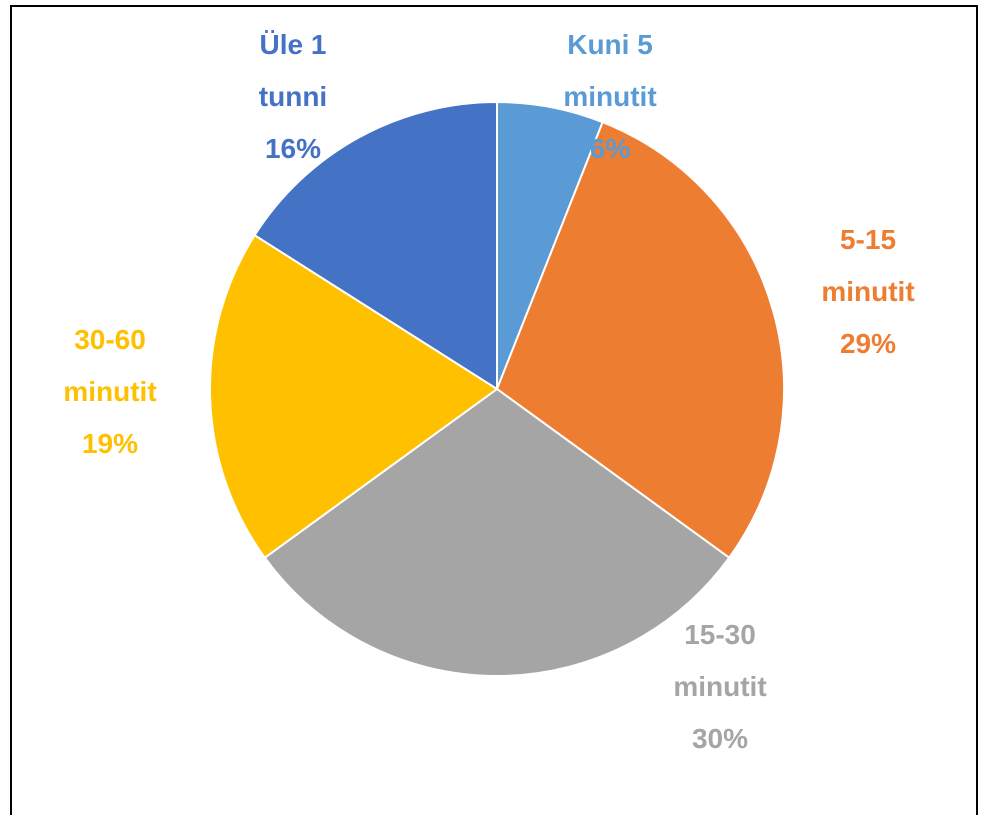 Image resolution: width=986 pixels, height=815 pixels. I want to click on slice-label: Kuni 5 minutit 6%, so click(610, 97).